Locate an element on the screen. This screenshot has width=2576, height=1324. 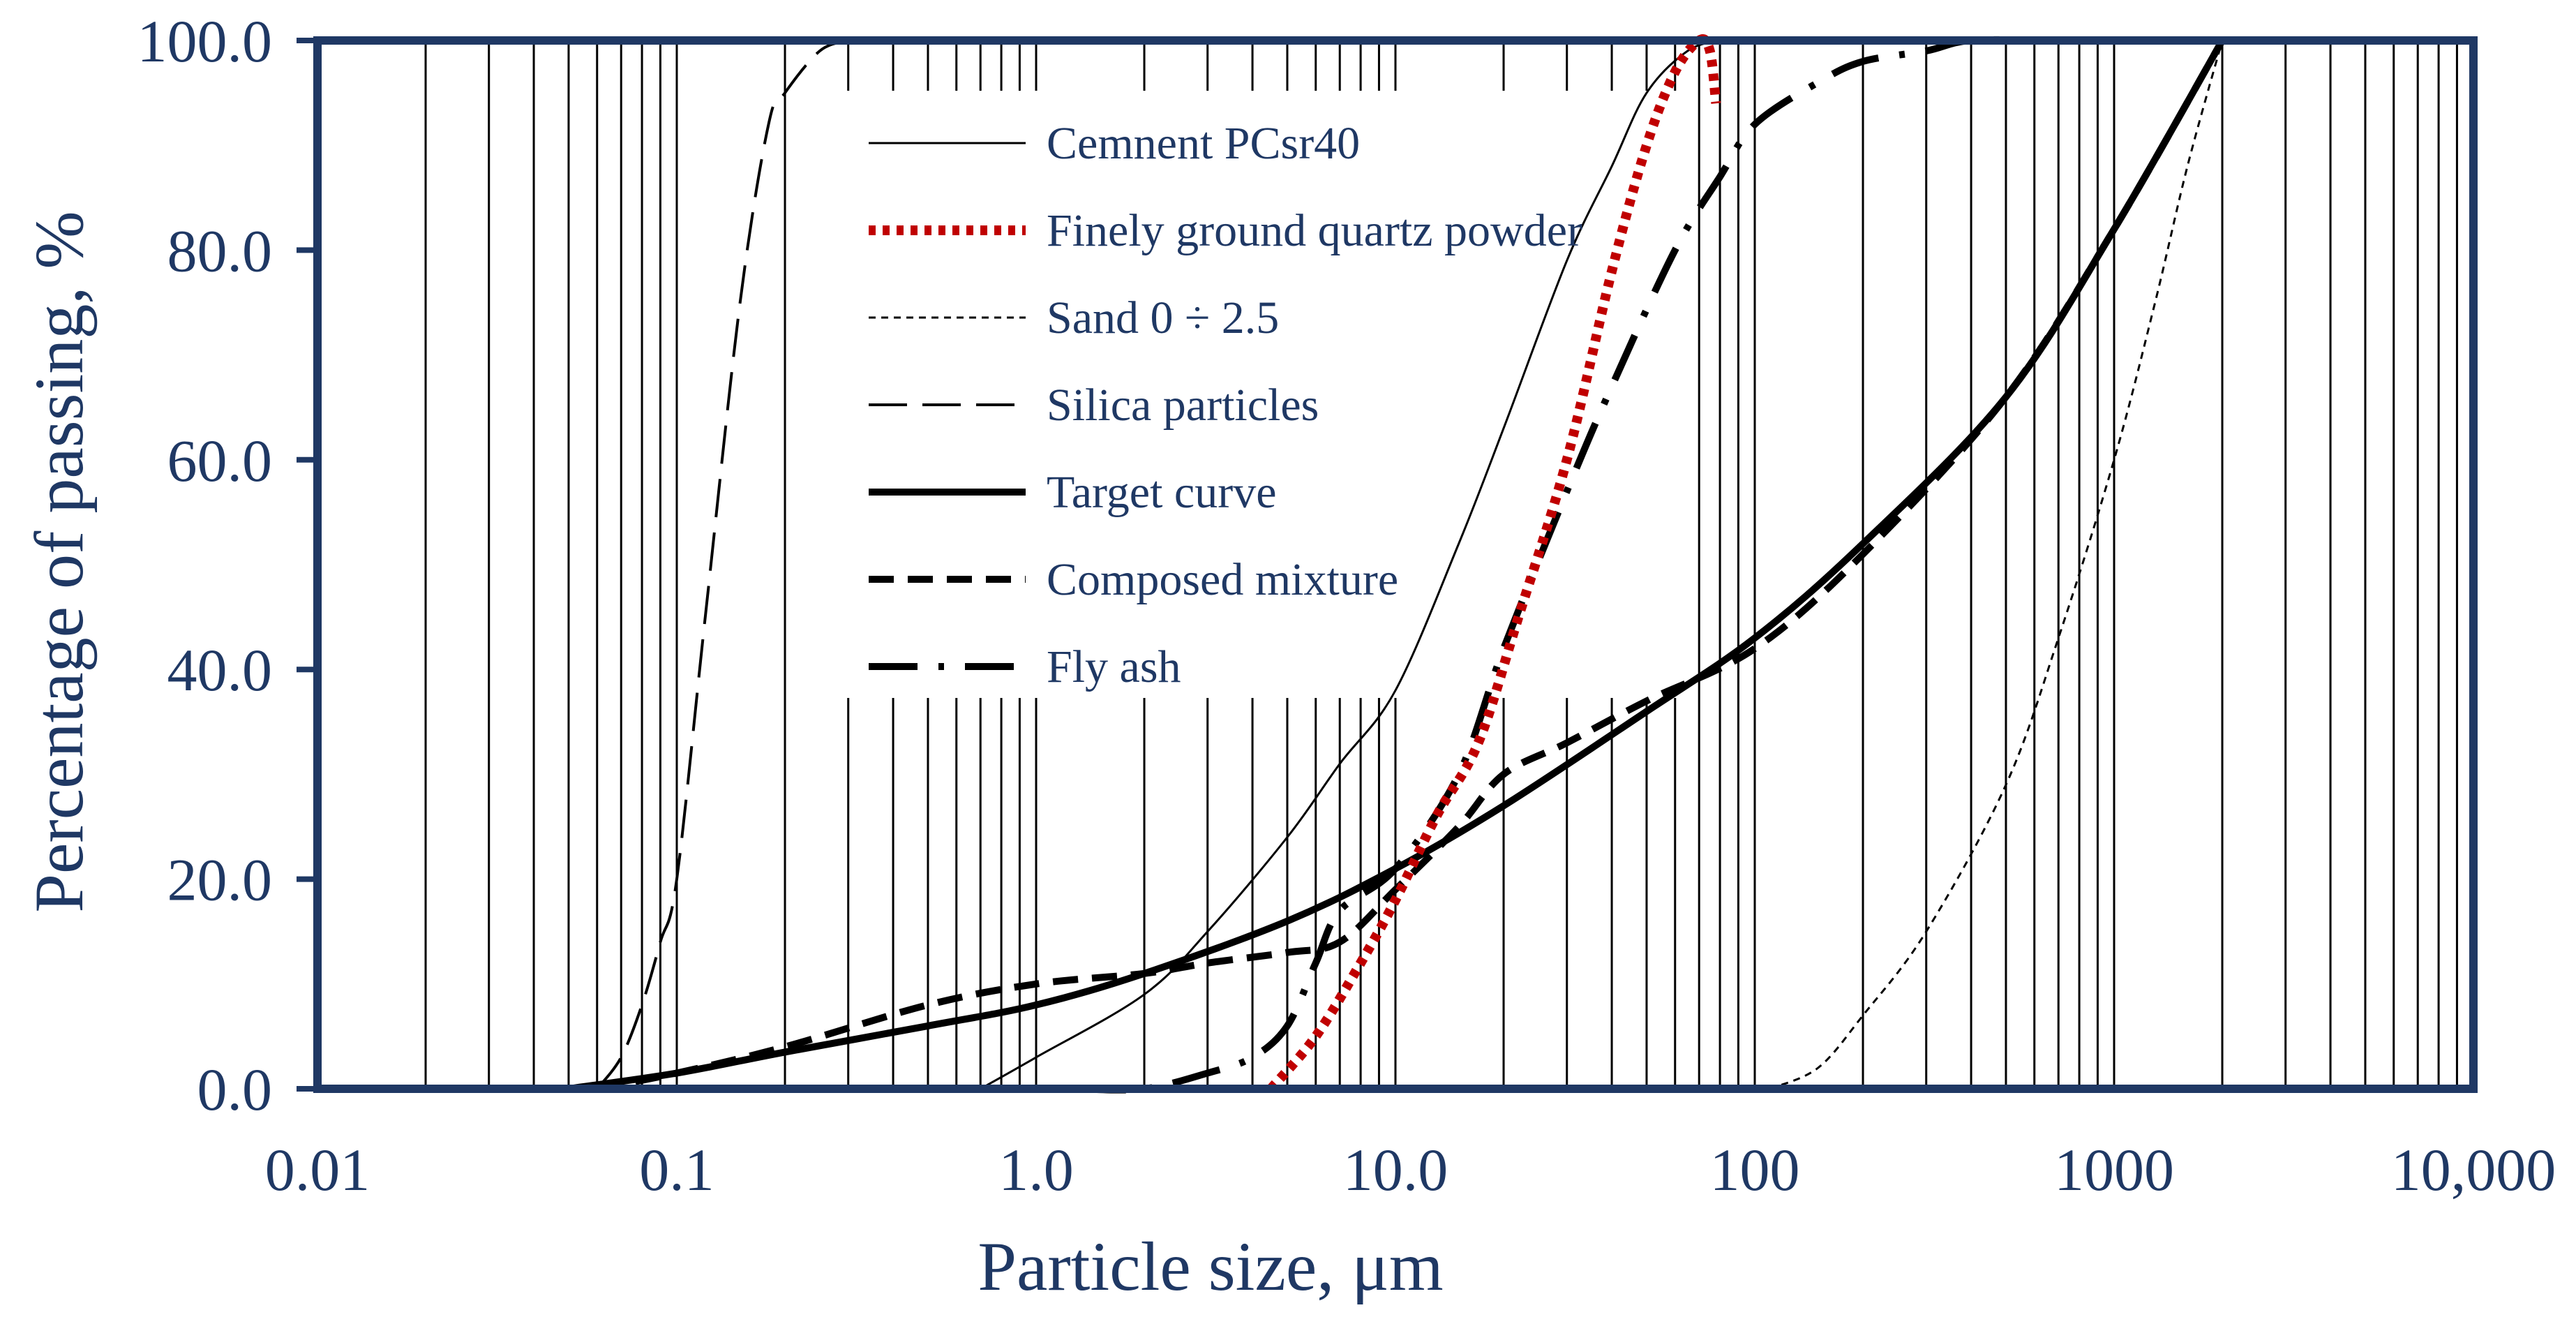
x-axis-label: Particle size, μm is located at coordinates (1210, 1267).